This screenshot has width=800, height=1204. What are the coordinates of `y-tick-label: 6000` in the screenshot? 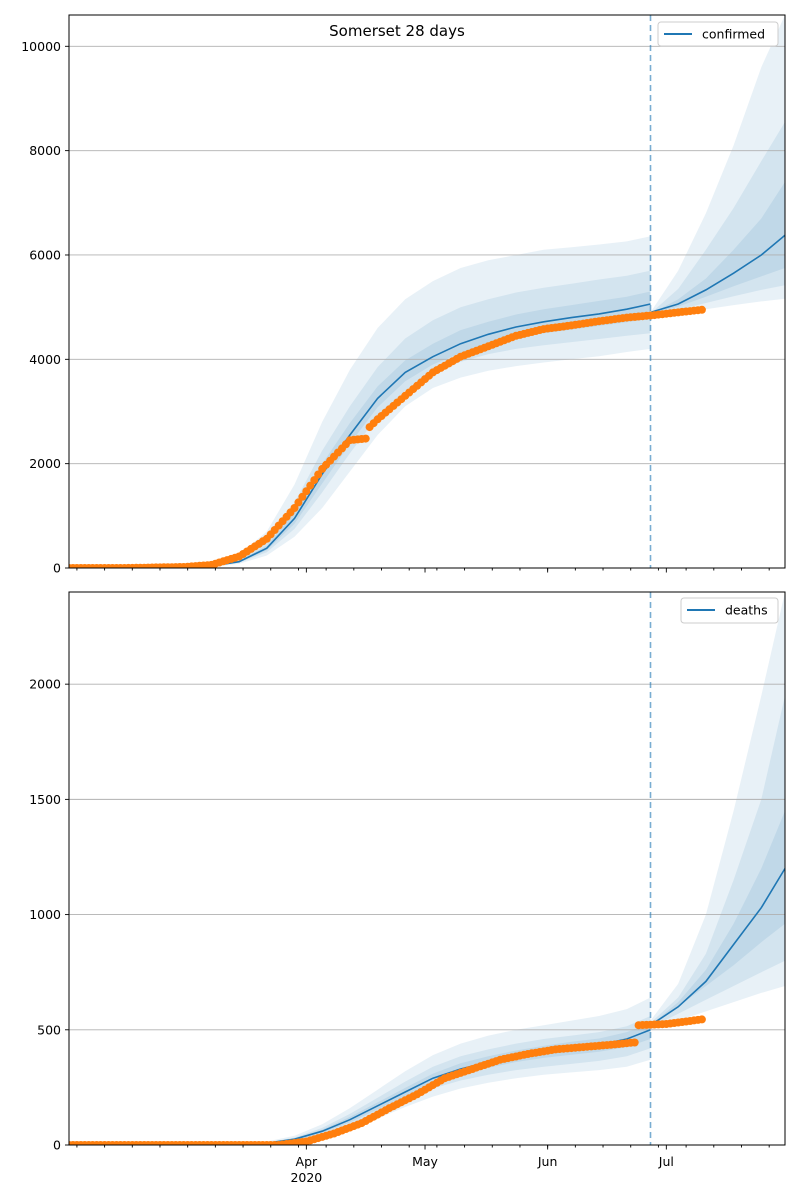 It's located at (45, 254).